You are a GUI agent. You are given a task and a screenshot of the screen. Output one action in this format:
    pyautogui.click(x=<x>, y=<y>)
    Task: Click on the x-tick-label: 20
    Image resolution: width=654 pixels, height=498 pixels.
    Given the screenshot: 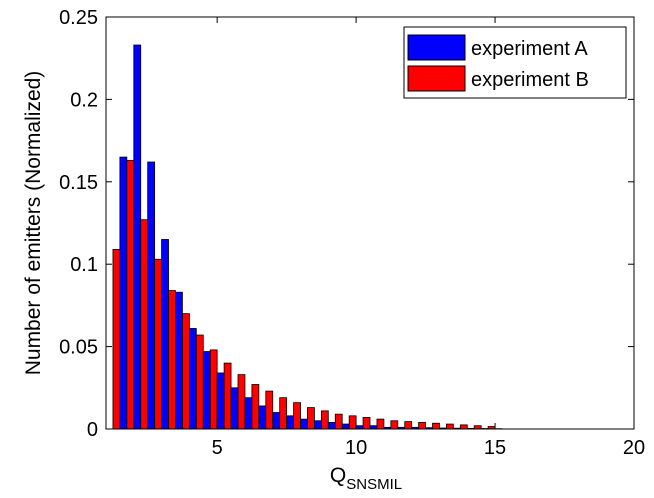 What is the action you would take?
    pyautogui.click(x=634, y=448)
    